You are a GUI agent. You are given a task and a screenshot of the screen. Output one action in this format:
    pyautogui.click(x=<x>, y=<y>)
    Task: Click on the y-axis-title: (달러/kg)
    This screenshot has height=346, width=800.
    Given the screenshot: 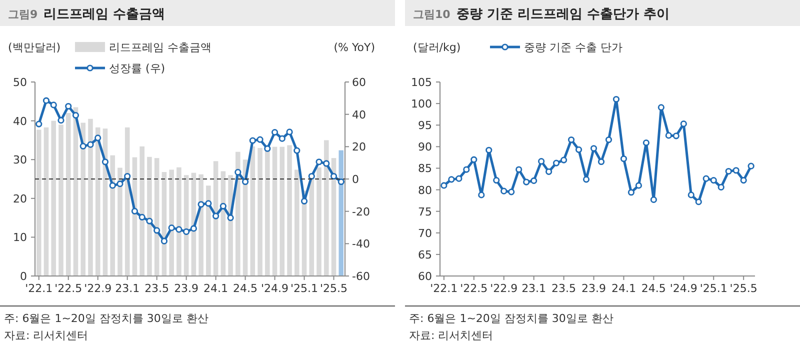 What is the action you would take?
    pyautogui.click(x=437, y=47)
    